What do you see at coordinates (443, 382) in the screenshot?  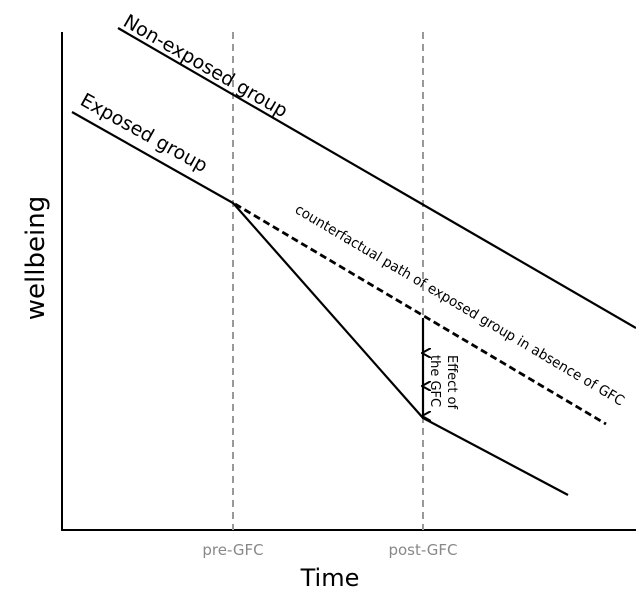 I see `effect-label: Effect of the GFC` at bounding box center [443, 382].